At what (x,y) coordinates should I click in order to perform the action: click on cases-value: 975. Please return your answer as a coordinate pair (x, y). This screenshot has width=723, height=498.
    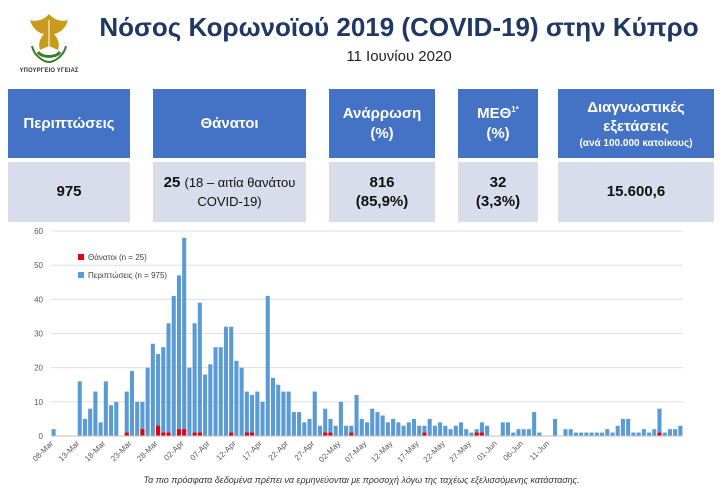
    Looking at the image, I should click on (69, 192).